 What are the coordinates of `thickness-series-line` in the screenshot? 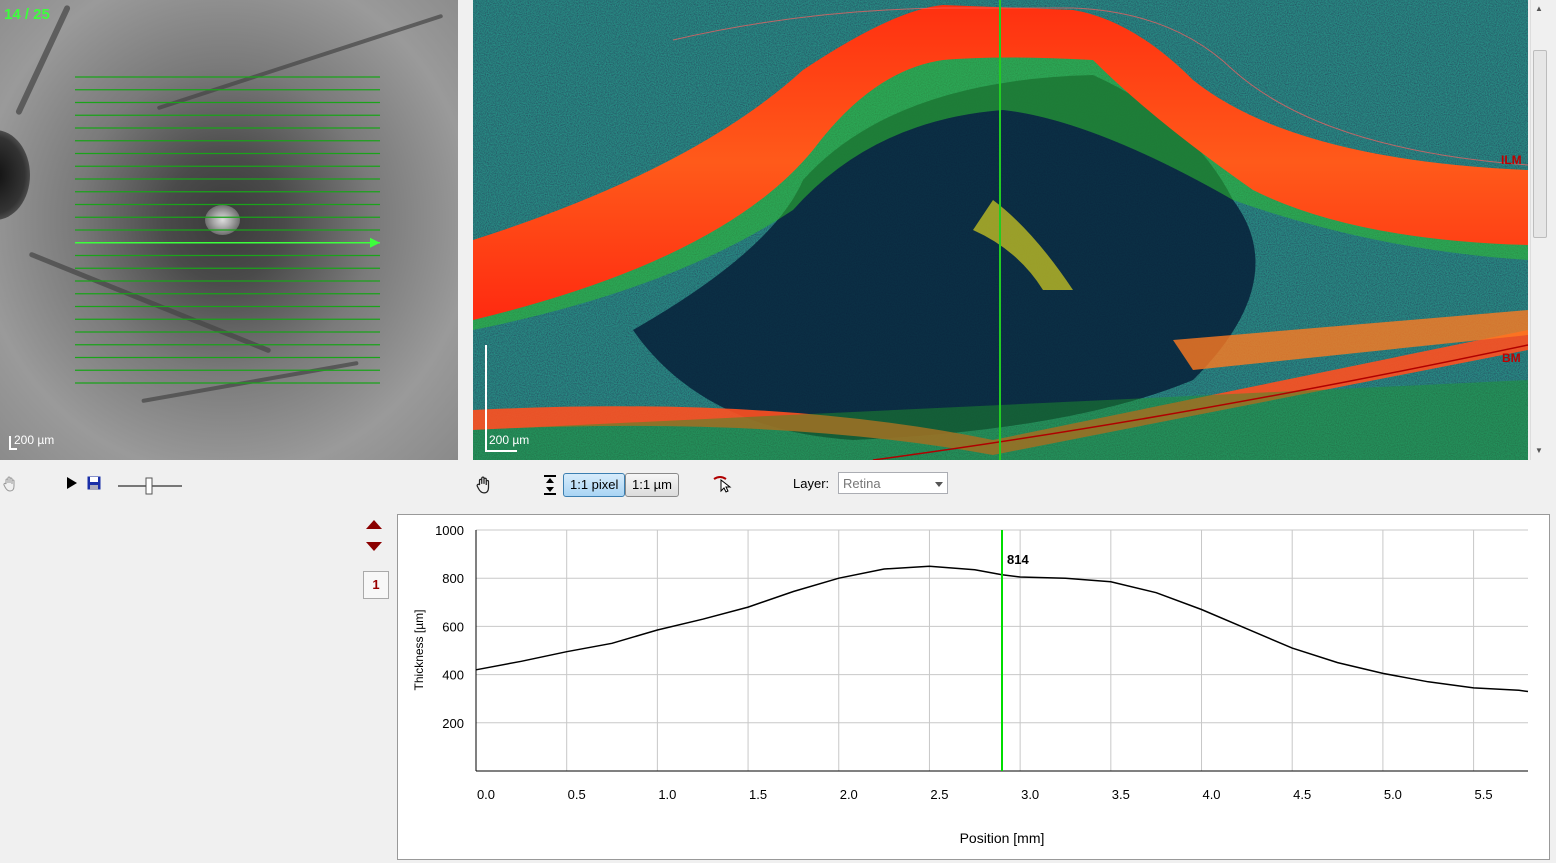 It's located at (1002, 629).